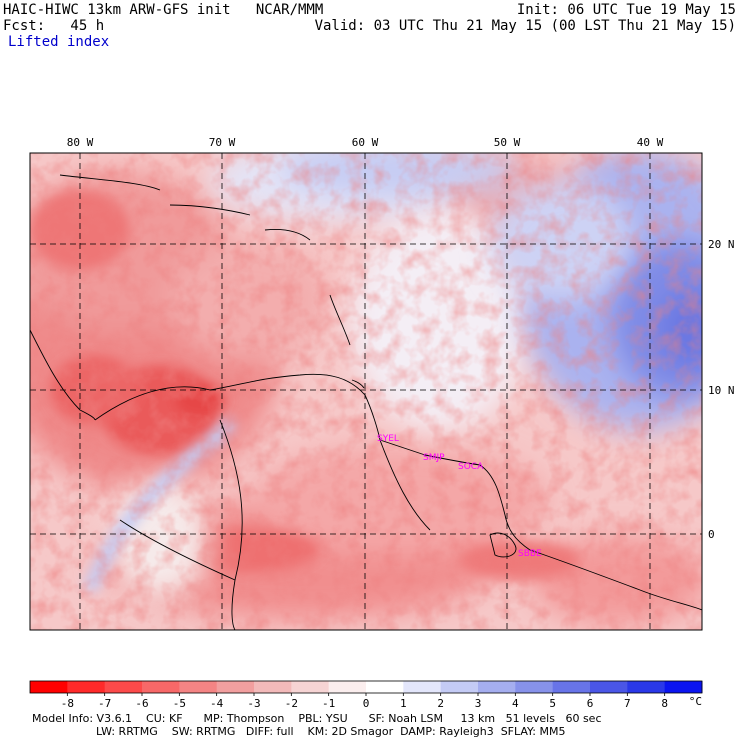 This screenshot has width=740, height=740. What do you see at coordinates (664, 703) in the screenshot?
I see `colorbar-tick-label: 8` at bounding box center [664, 703].